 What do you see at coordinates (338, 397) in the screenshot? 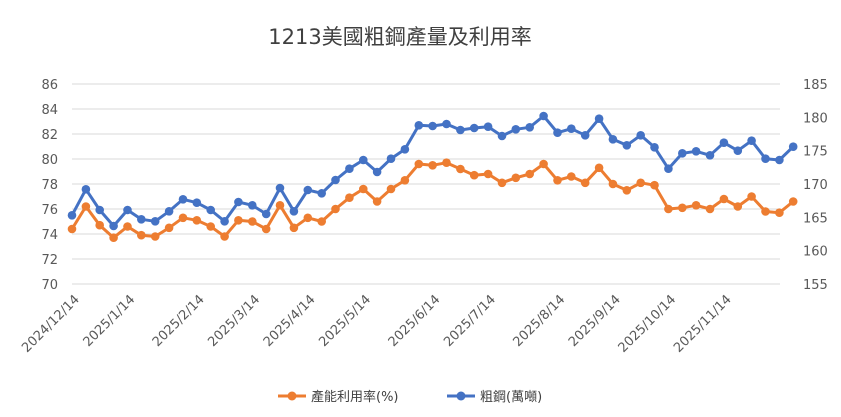
I see `legend-item-utilization: 產能利用率(%)` at bounding box center [338, 397].